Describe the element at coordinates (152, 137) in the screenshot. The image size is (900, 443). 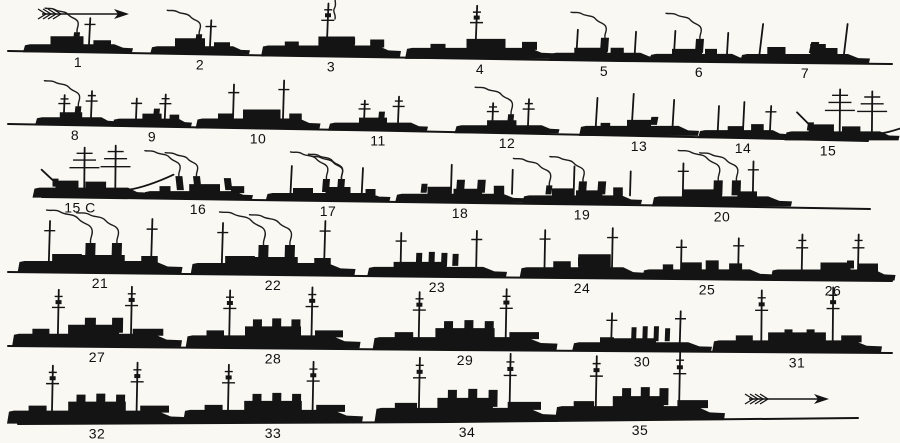
I see `ship-number-label: 9` at that location.